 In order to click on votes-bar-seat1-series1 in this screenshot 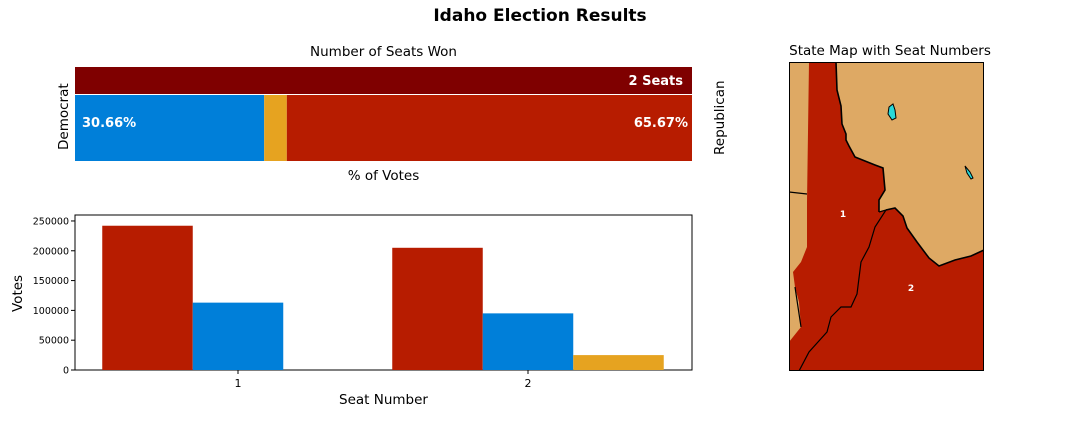, I will do `click(147, 297)`.